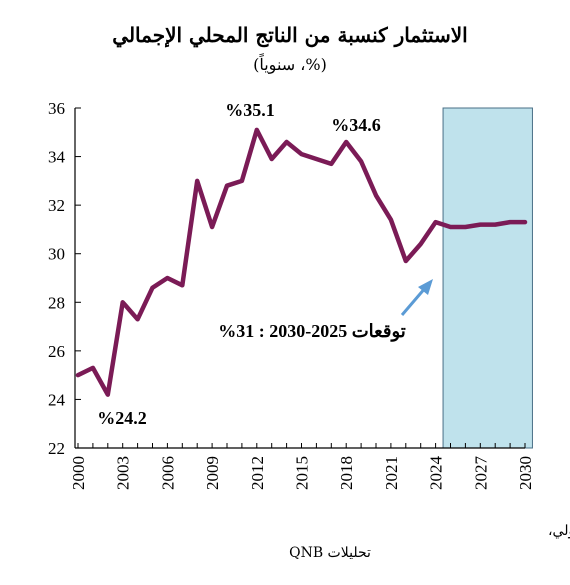  What do you see at coordinates (290, 63) in the screenshot?
I see `chart-subtitle: (%، سنوياً)` at bounding box center [290, 63].